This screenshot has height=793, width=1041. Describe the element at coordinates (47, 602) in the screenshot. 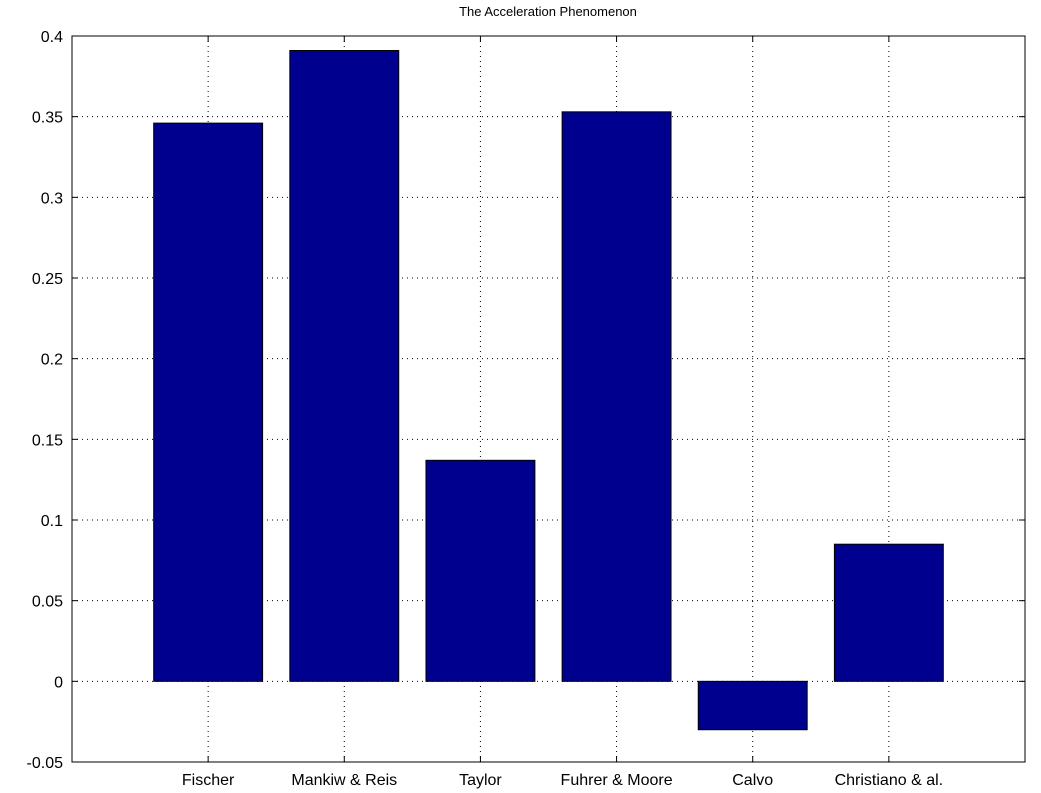

I see `y-tick-label: 0.05` at that location.